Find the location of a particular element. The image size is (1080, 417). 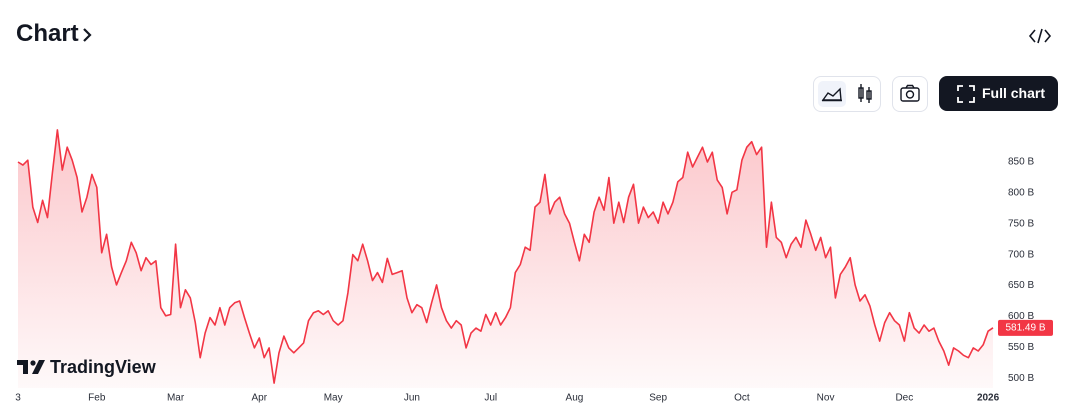

area-icon is located at coordinates (831, 94).